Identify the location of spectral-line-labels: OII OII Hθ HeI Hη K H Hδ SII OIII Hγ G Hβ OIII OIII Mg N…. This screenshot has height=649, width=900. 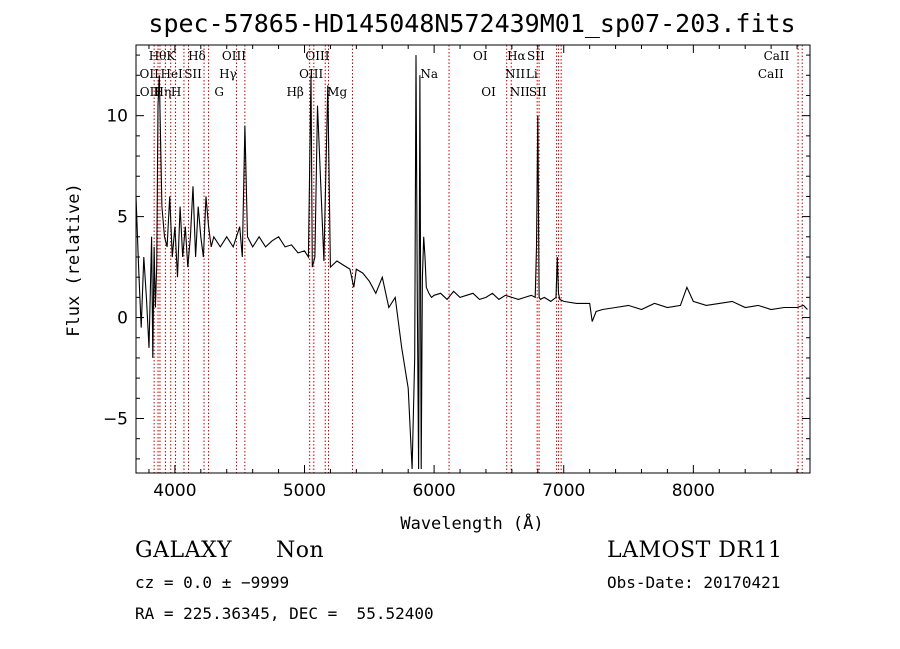
(464, 74).